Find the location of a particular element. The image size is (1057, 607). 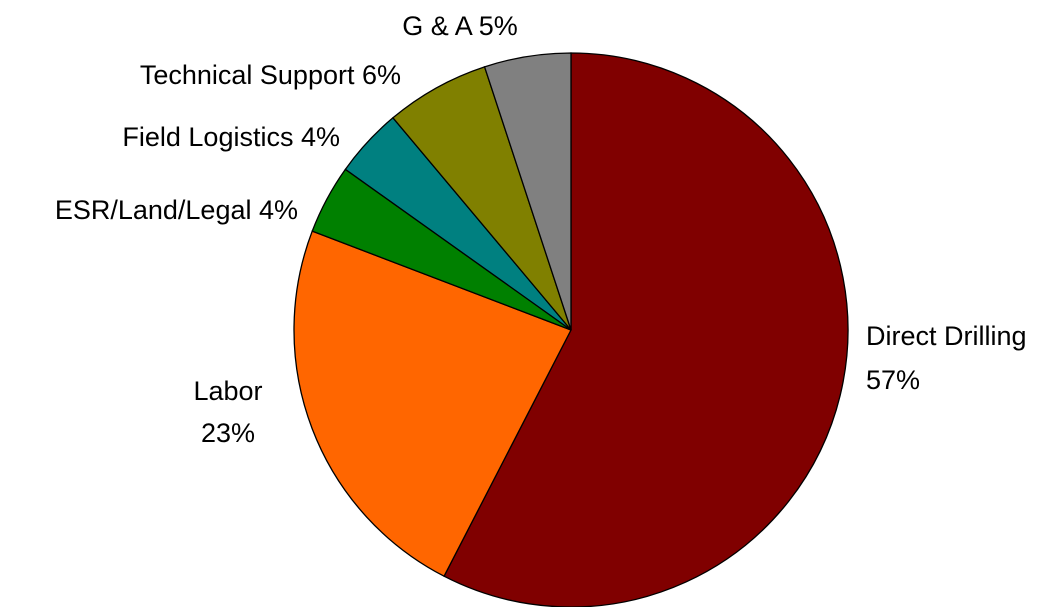

slice-g-a is located at coordinates (527, 191).